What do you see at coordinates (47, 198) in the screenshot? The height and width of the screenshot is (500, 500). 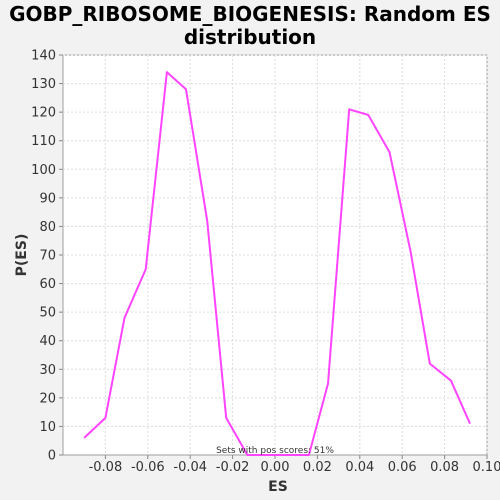 I see `y-tick-label: 90` at bounding box center [47, 198].